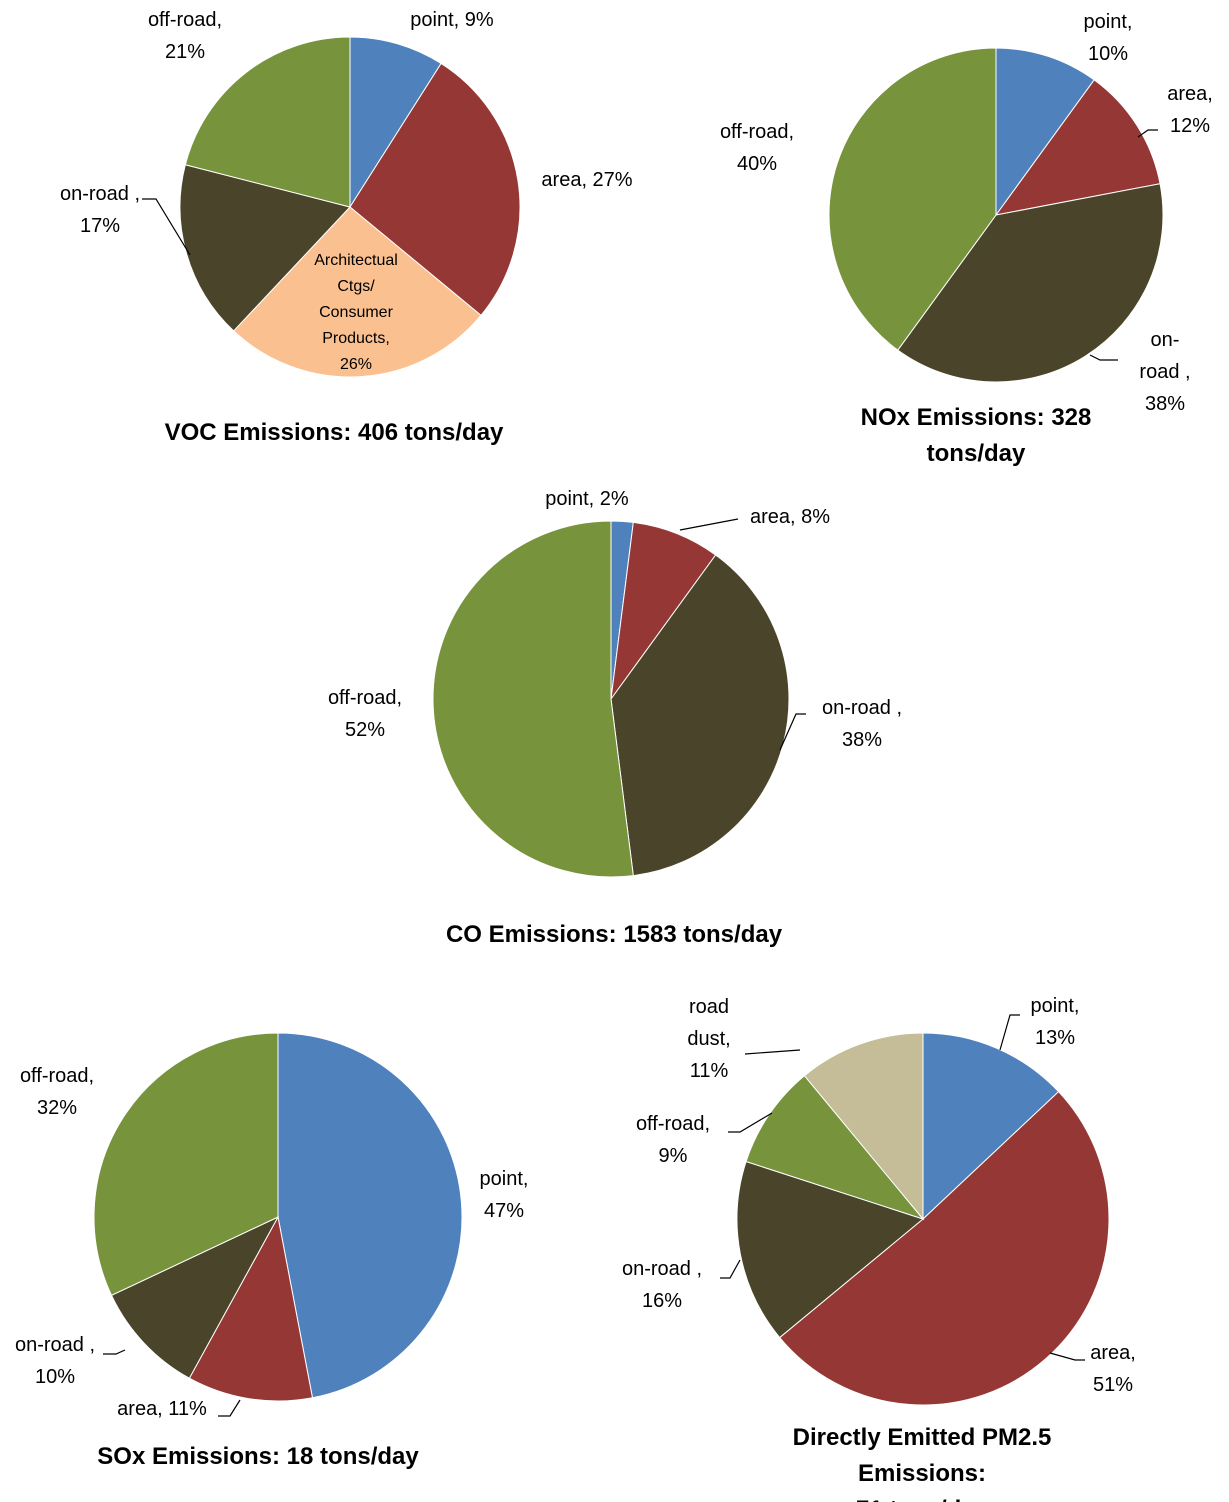 The height and width of the screenshot is (1502, 1229). What do you see at coordinates (365, 714) in the screenshot?
I see `data-label: off-road, 52%` at bounding box center [365, 714].